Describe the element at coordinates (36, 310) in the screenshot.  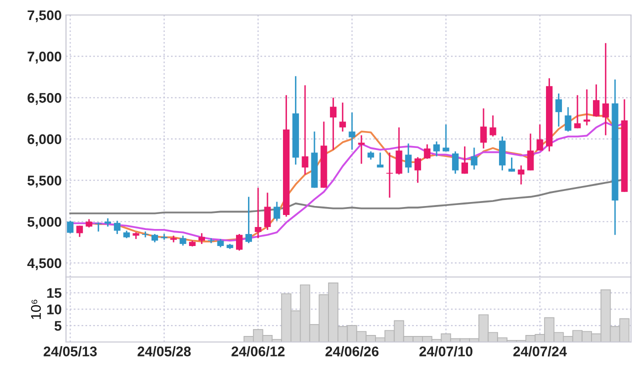
I see `y-axis-title: 10⁶` at that location.